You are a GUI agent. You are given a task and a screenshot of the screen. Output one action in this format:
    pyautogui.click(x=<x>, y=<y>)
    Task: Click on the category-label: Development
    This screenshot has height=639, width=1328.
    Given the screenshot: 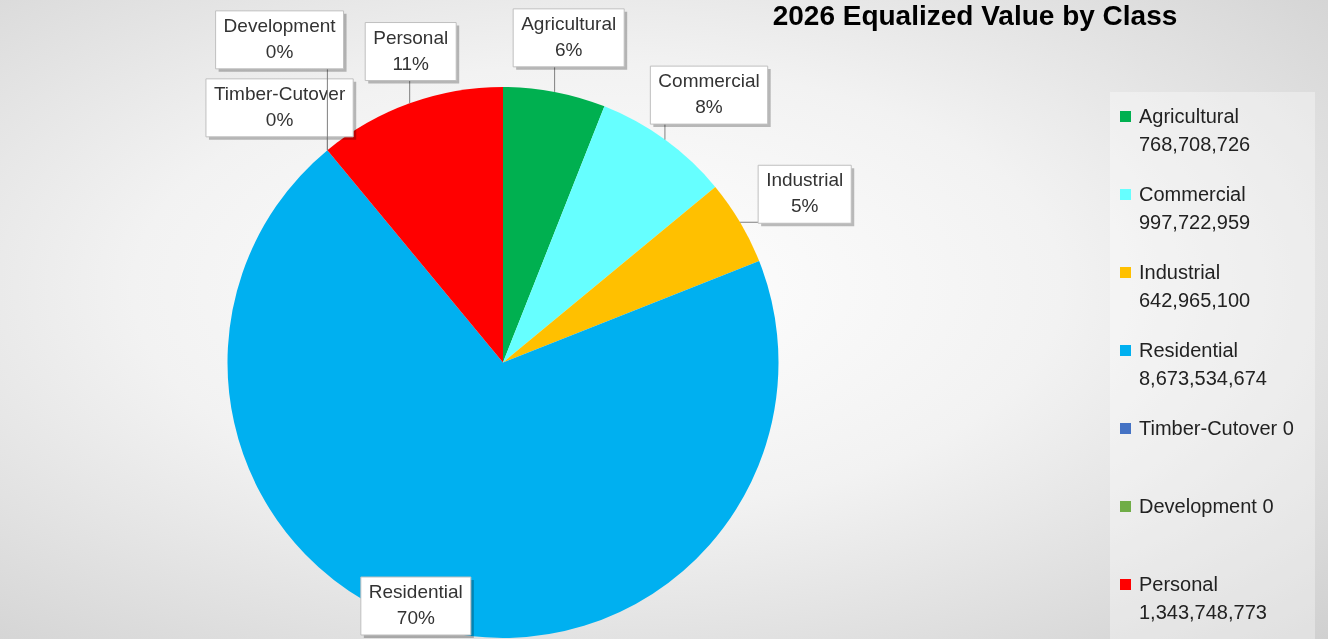 What is the action you would take?
    pyautogui.click(x=279, y=26)
    